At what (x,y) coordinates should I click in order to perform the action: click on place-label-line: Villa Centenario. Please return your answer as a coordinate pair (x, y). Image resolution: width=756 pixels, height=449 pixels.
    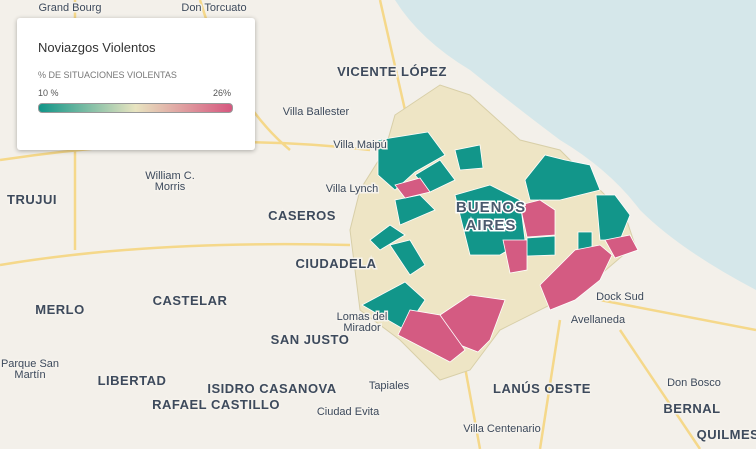
    Looking at the image, I should click on (501, 429).